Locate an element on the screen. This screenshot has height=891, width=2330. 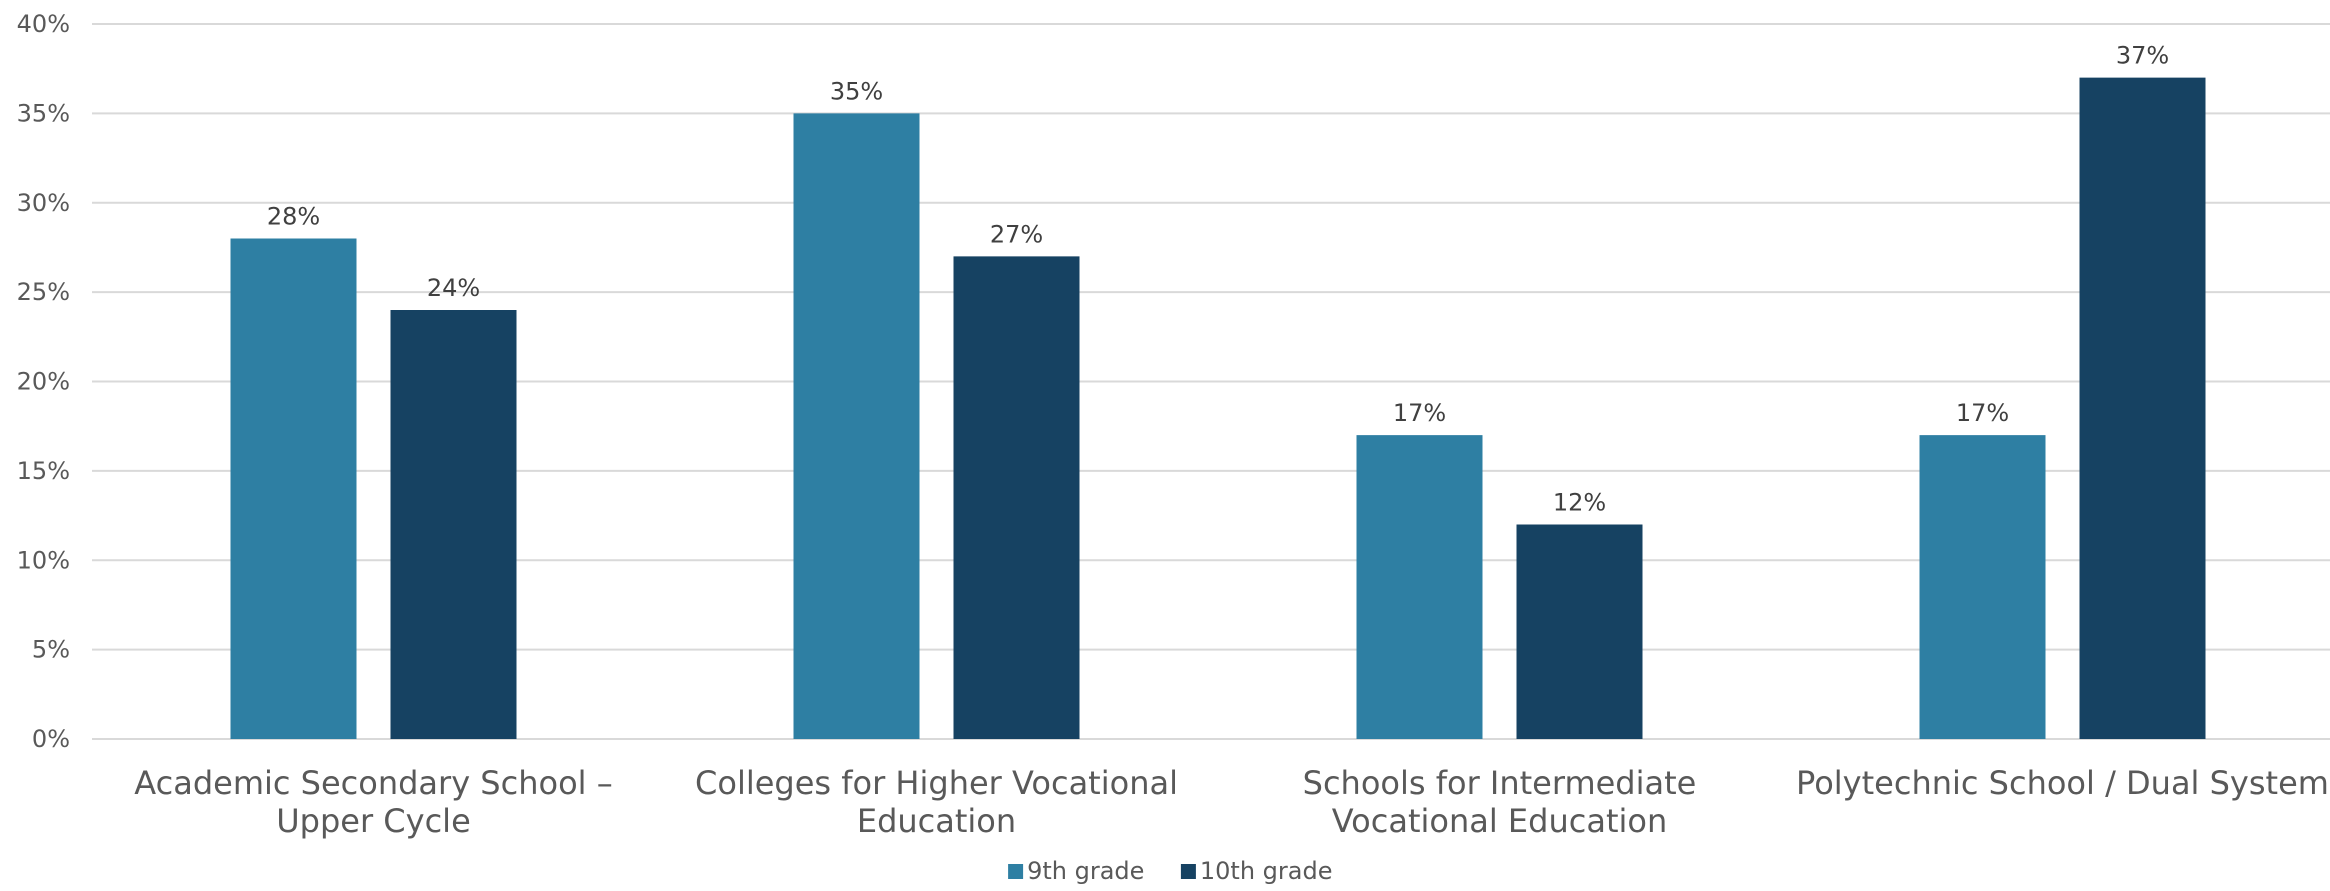
y-axis: 0% 5% 10% 15% 20% 25% 30% 35% 40% is located at coordinates (43, 381).